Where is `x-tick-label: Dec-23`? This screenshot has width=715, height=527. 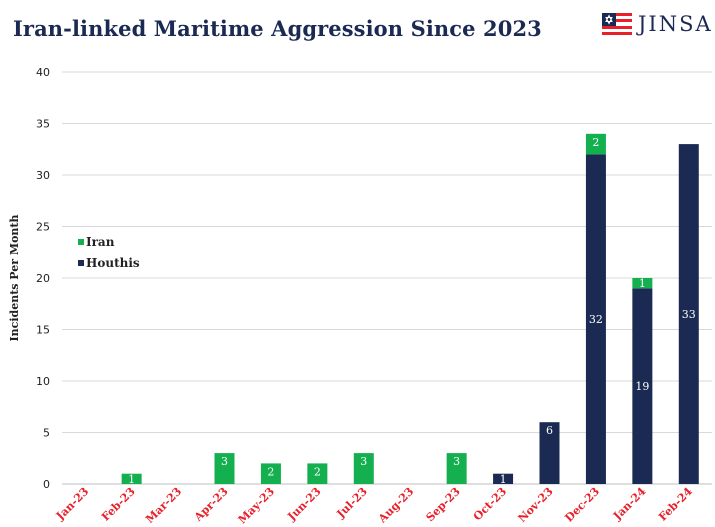 x-tick-label: Dec-23 is located at coordinates (582, 505).